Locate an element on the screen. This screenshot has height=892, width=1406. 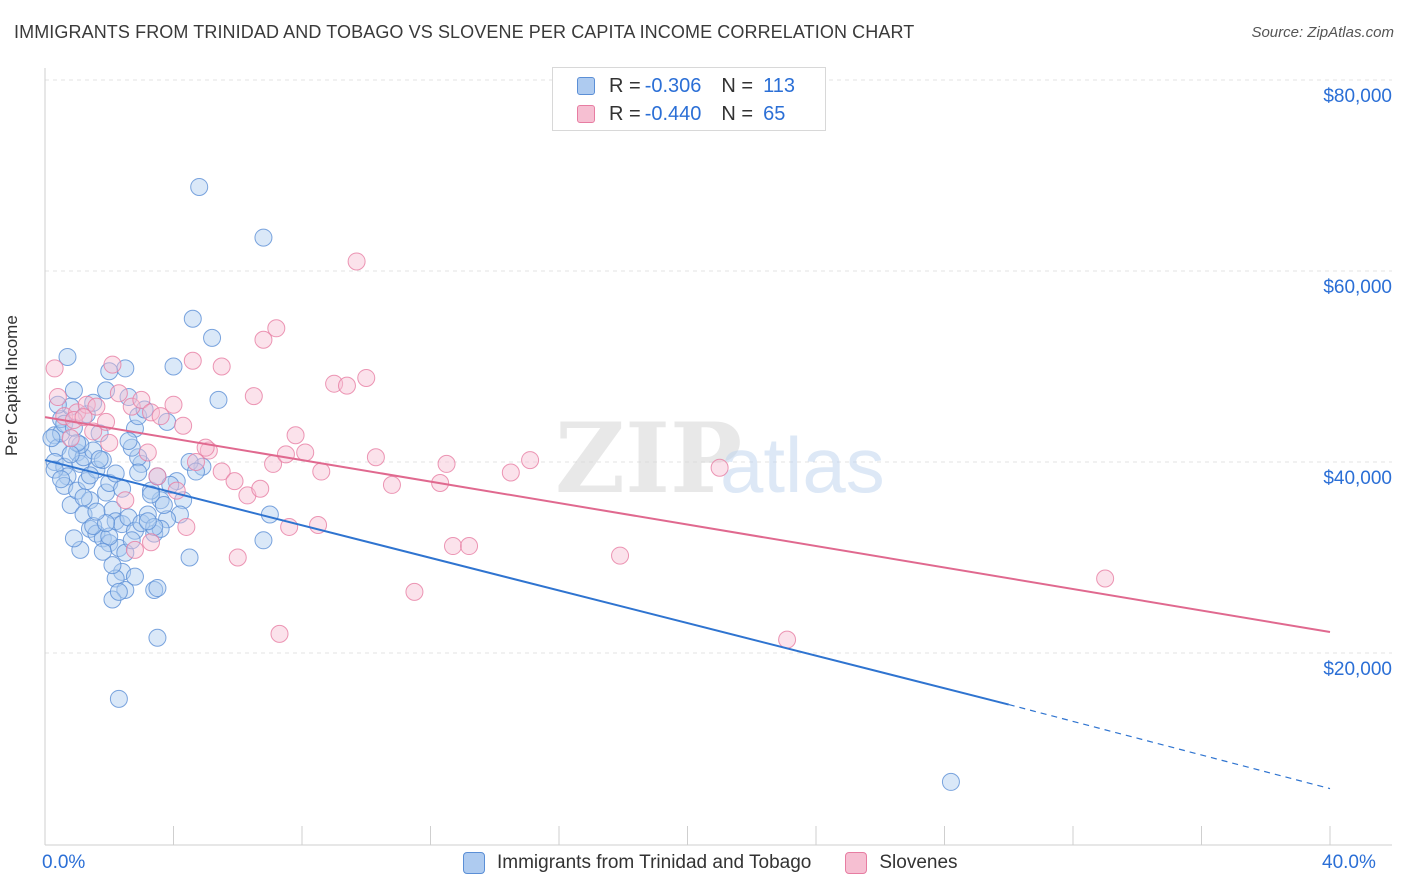
n-value: 65 is located at coordinates (774, 113).